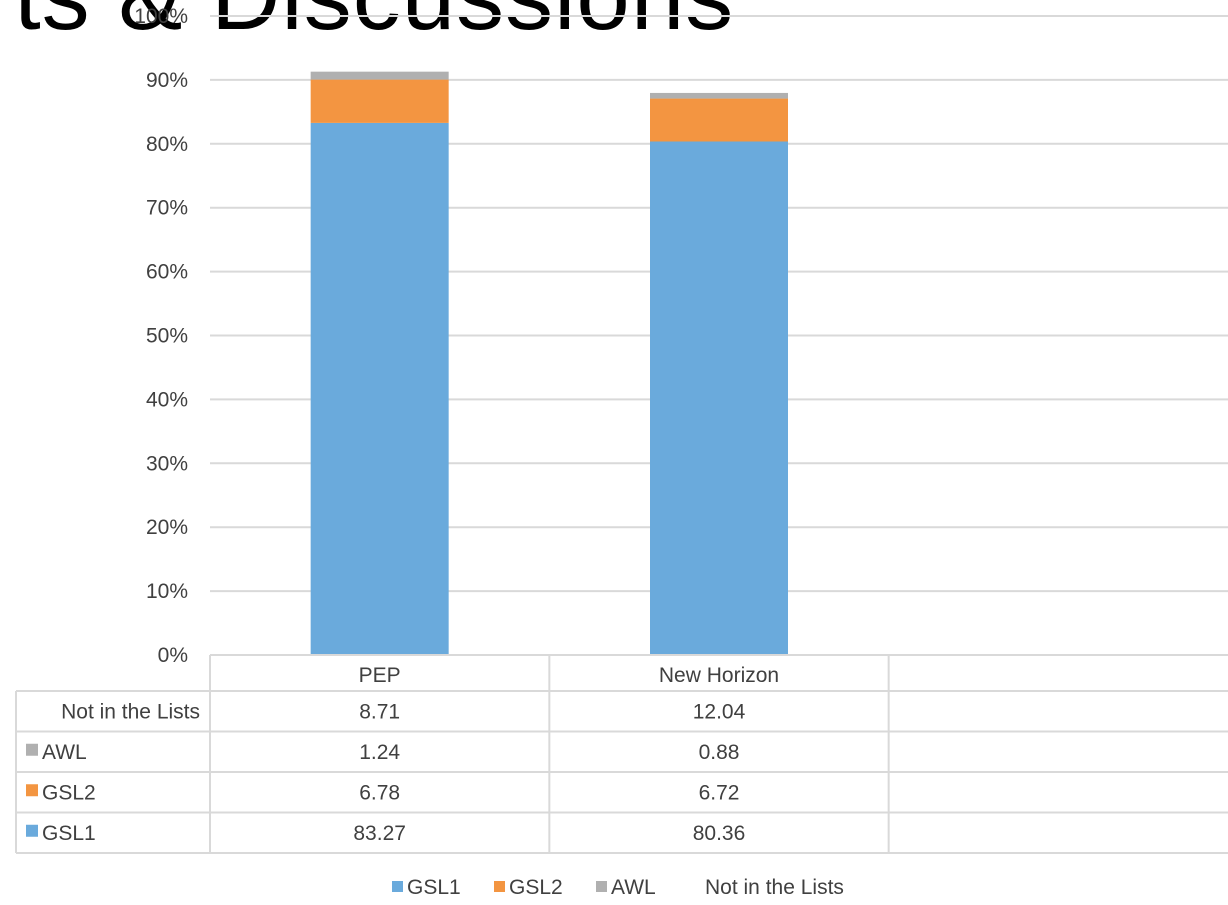 This screenshot has height=905, width=1228. I want to click on table-row-label: AWL, so click(64, 752).